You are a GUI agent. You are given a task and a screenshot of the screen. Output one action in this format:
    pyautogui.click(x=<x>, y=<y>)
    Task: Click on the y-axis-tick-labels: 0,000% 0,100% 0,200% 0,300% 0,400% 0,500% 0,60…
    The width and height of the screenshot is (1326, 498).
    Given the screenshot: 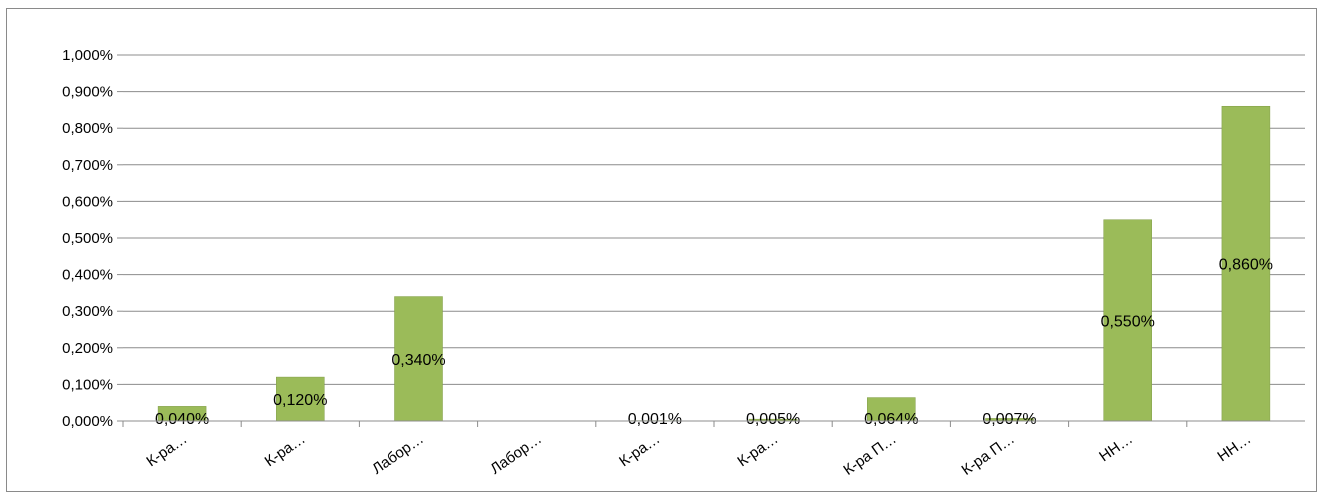 What is the action you would take?
    pyautogui.click(x=87, y=238)
    